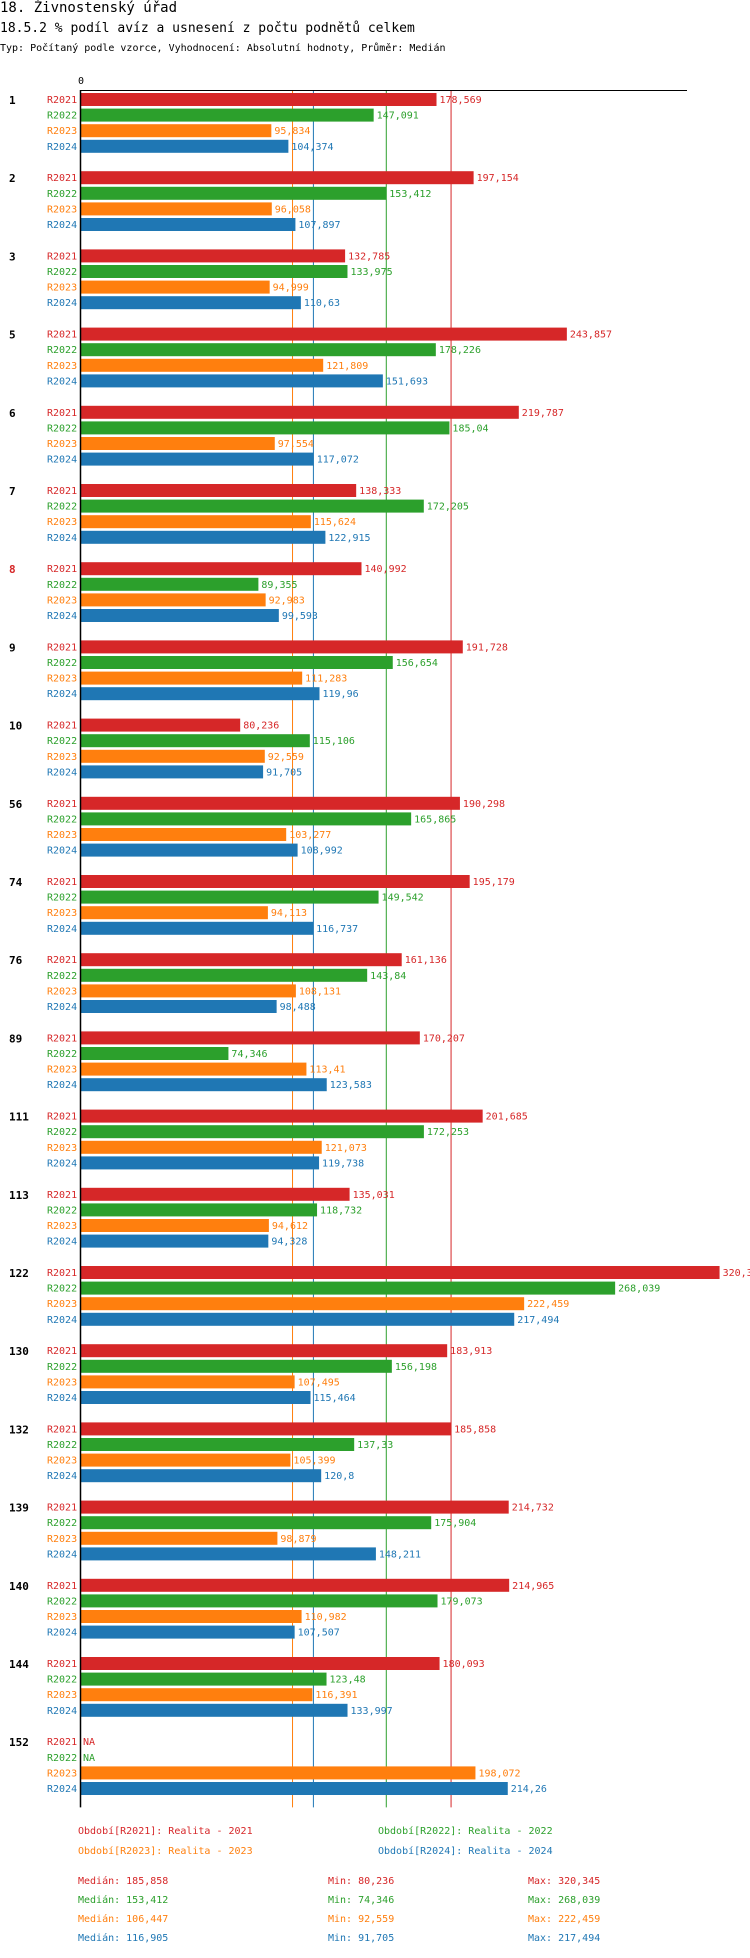  What do you see at coordinates (19, 1742) in the screenshot?
I see `category-label: 152` at bounding box center [19, 1742].